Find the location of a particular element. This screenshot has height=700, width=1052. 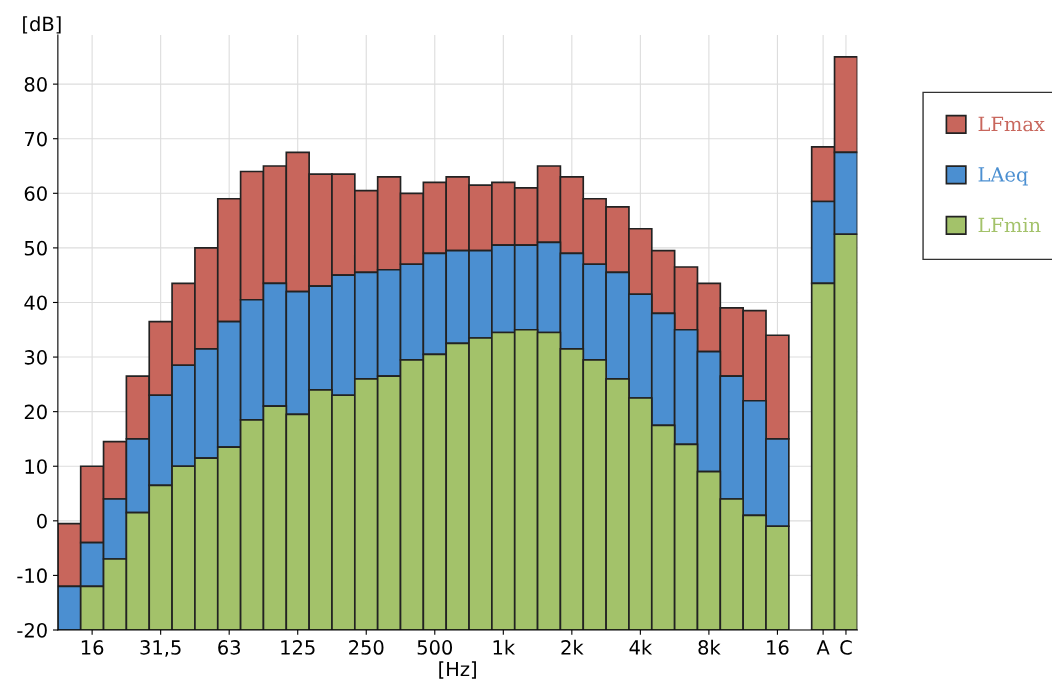

x-tick-label: 2k is located at coordinates (572, 647).